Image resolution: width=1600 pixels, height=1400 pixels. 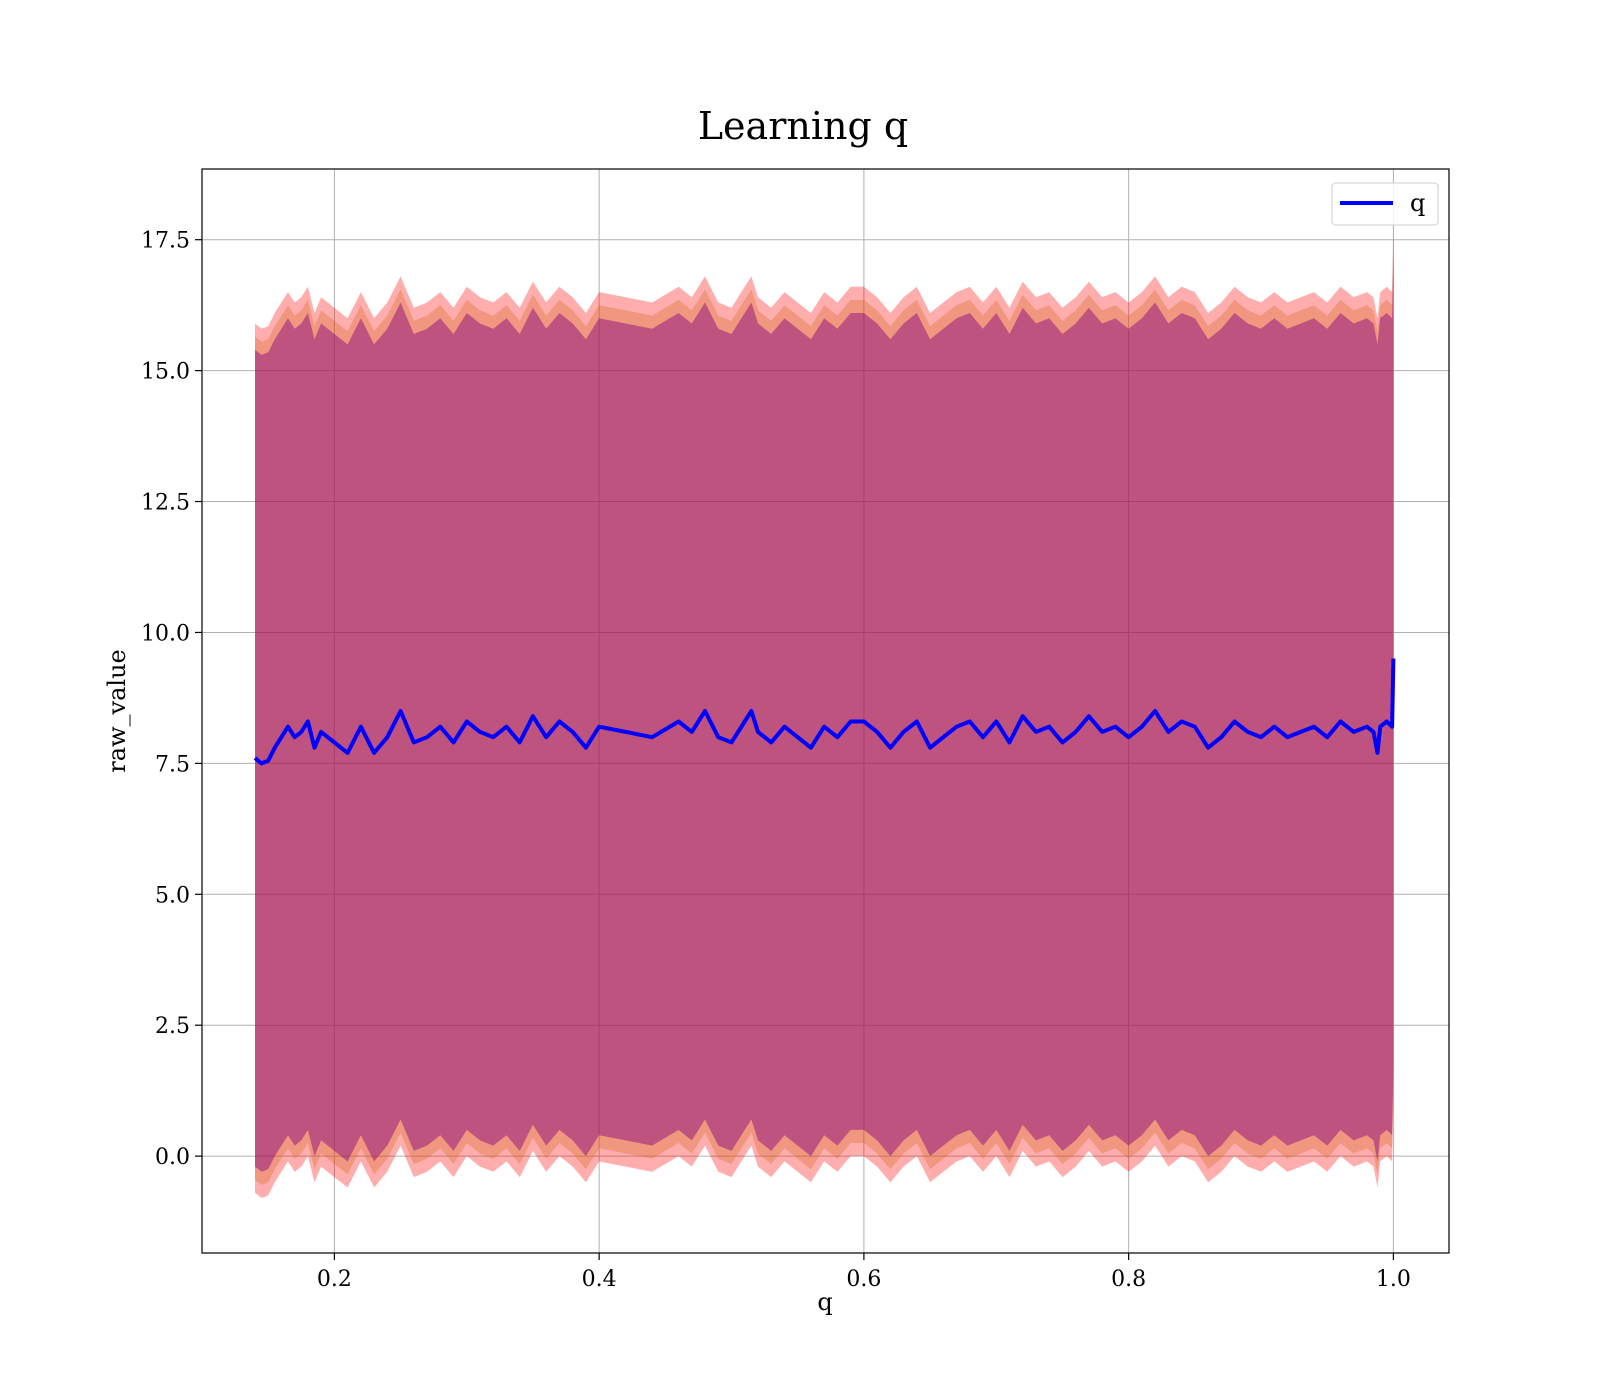 What do you see at coordinates (165, 241) in the screenshot?
I see `y-tick-label: 17.5` at bounding box center [165, 241].